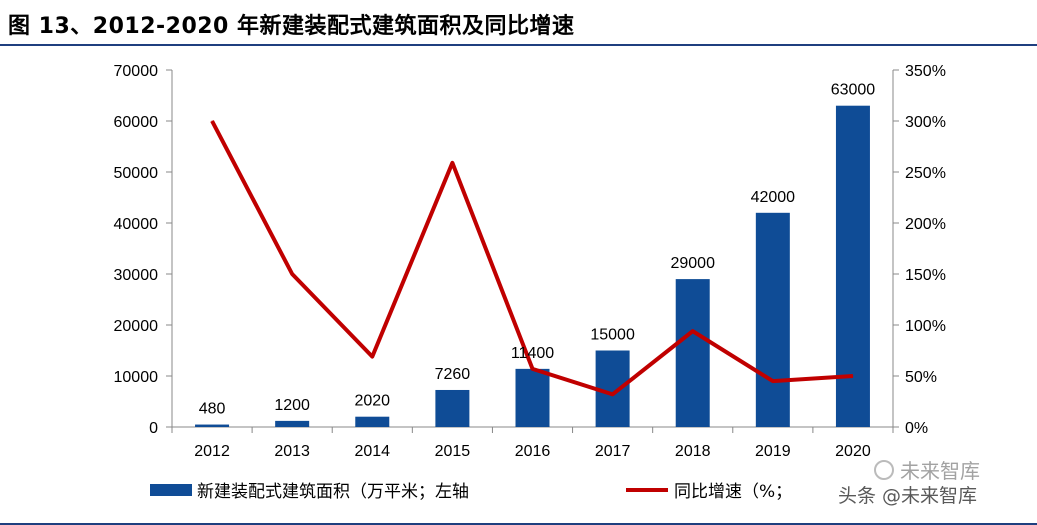 This screenshot has width=1037, height=525. I want to click on right-tick-label: 150%, so click(925, 275).